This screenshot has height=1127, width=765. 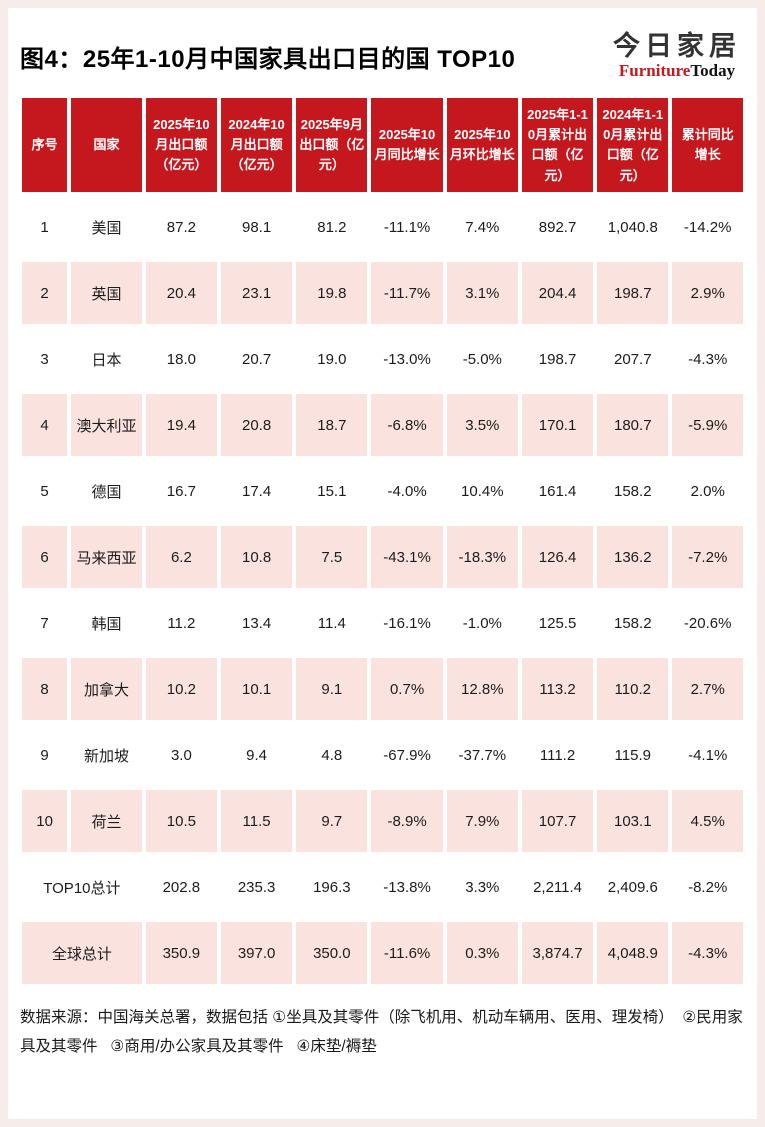 I want to click on value-cell: -13.0%, so click(x=407, y=359).